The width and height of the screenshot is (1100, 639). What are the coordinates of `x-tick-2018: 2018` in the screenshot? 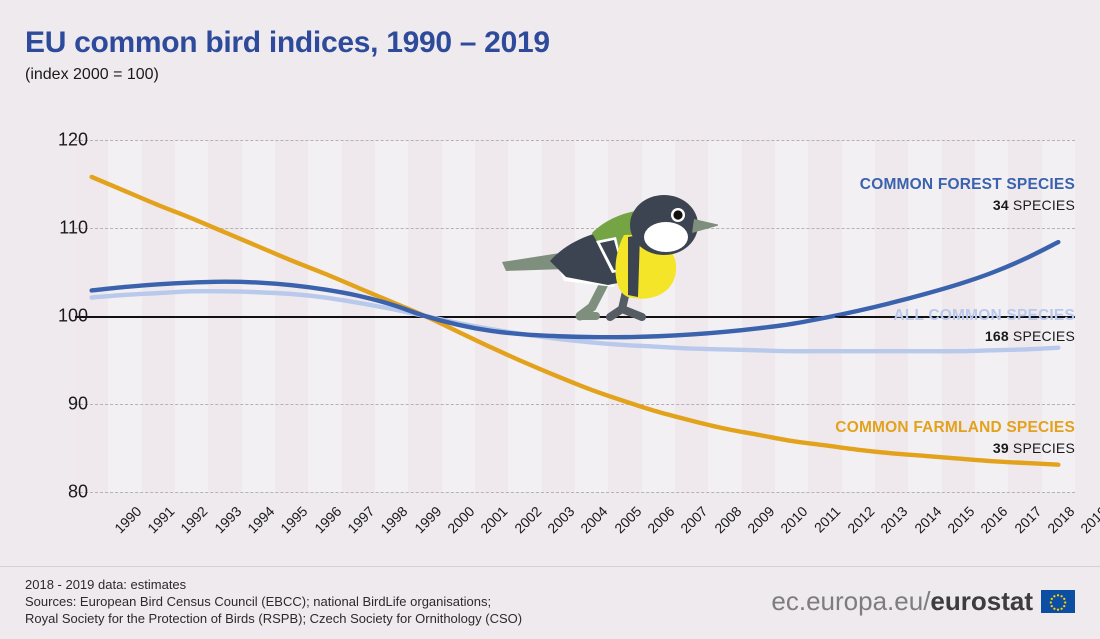 It's located at (1061, 520).